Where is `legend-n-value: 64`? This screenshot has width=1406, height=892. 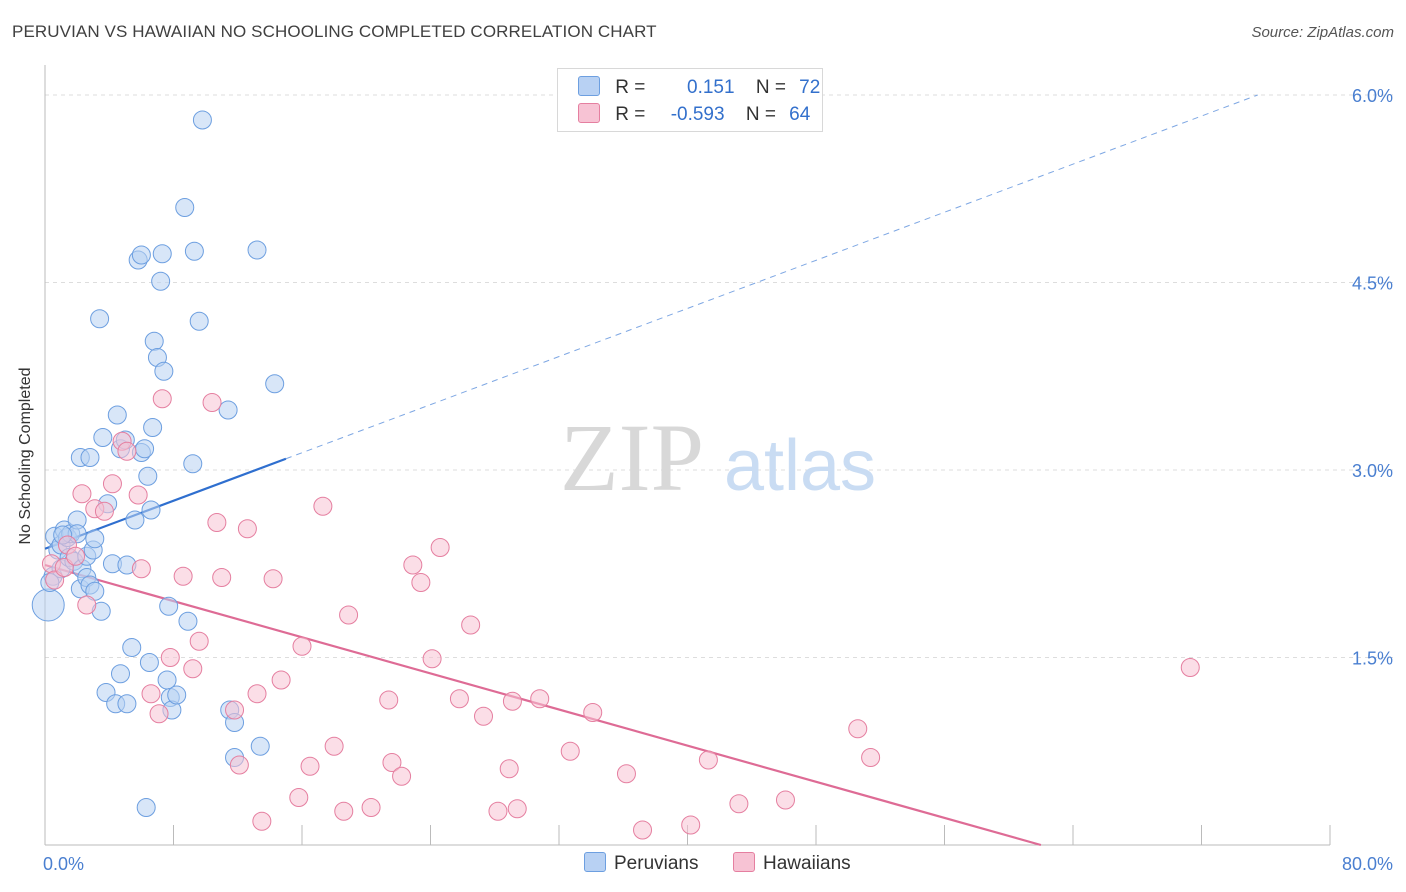
legend-n-value: 64 is located at coordinates (800, 114).